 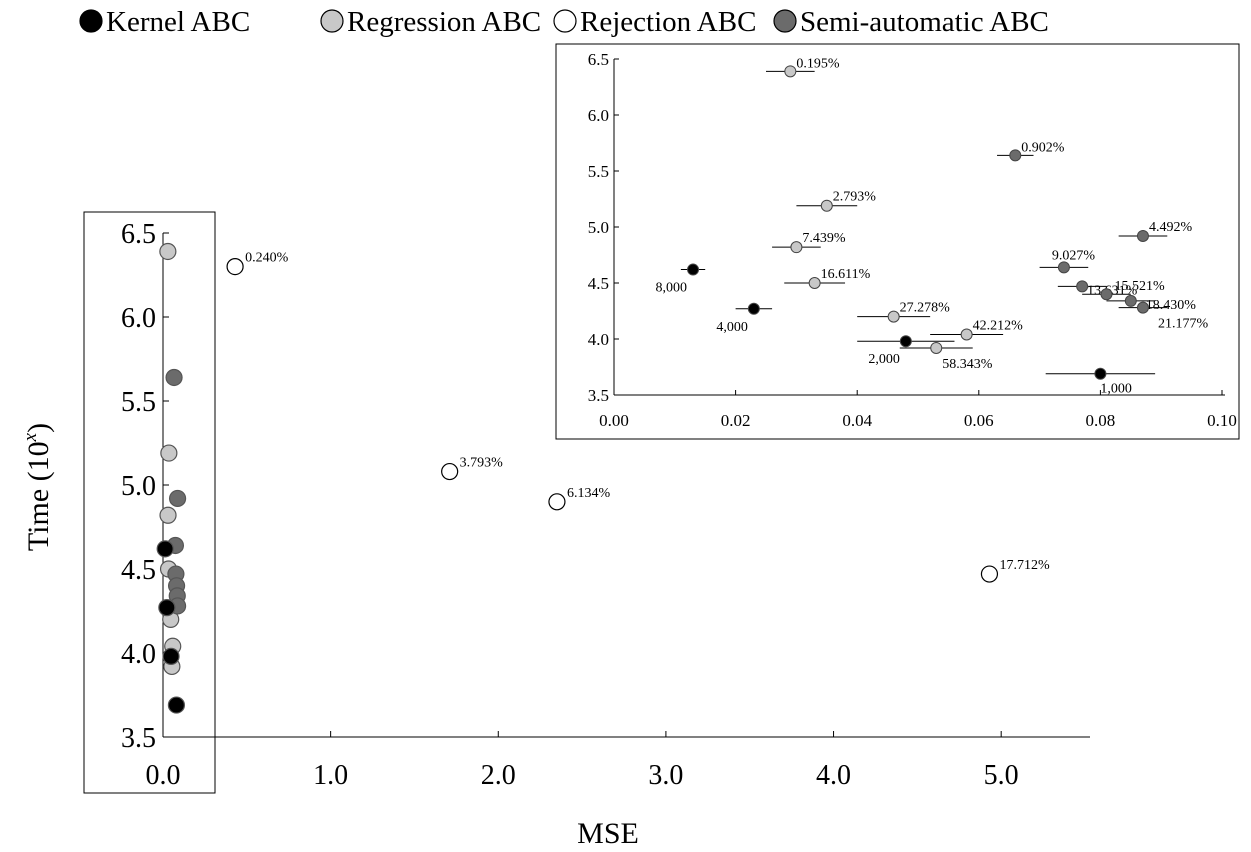 What do you see at coordinates (1171, 227) in the screenshot?
I see `inset-point-label: 4.492%` at bounding box center [1171, 227].